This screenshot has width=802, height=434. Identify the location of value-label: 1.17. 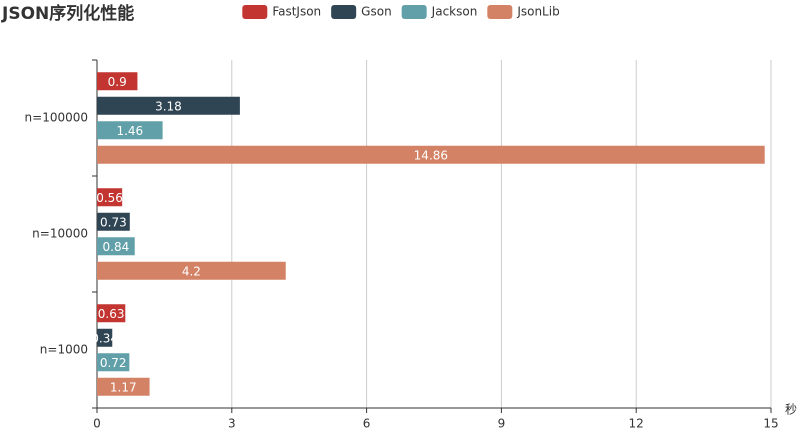
(123, 387).